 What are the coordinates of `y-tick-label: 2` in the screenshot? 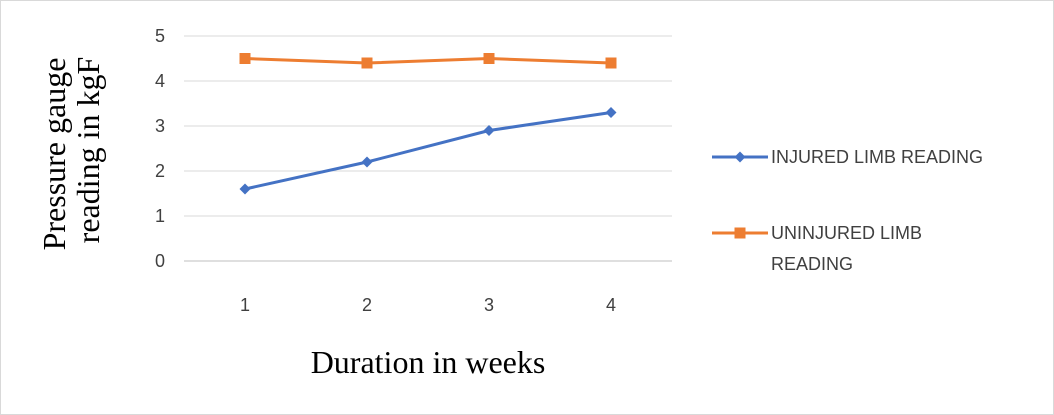 It's located at (160, 171).